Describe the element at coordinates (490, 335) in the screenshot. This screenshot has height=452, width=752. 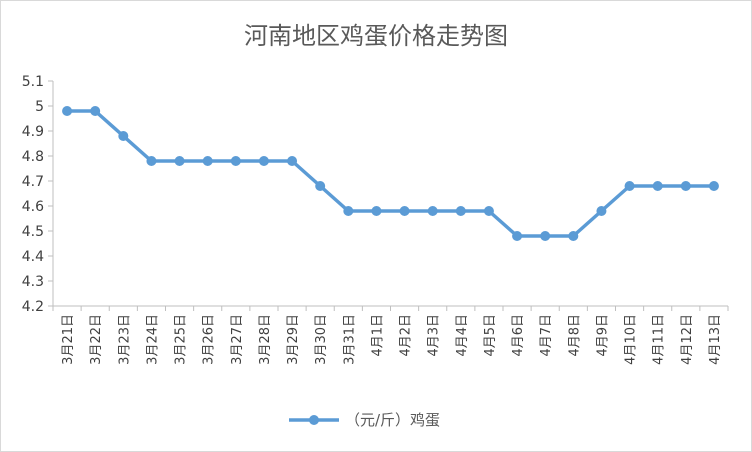
I see `x-tick-label: 4月5日` at that location.